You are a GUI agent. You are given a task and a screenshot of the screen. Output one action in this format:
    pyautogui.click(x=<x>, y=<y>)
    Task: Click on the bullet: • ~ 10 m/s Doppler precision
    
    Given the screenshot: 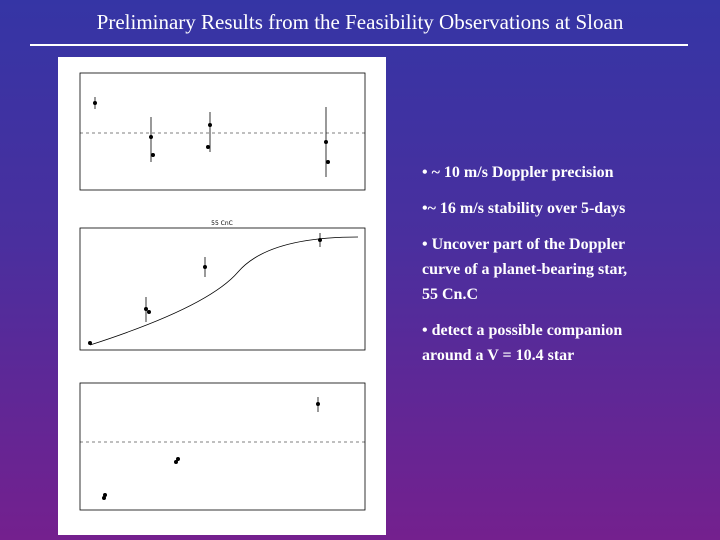 What is the action you would take?
    pyautogui.click(x=567, y=172)
    